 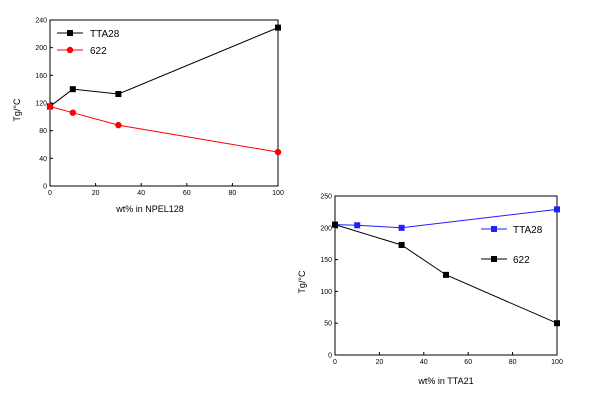 I want to click on y-tick-label: 100, so click(x=326, y=292).